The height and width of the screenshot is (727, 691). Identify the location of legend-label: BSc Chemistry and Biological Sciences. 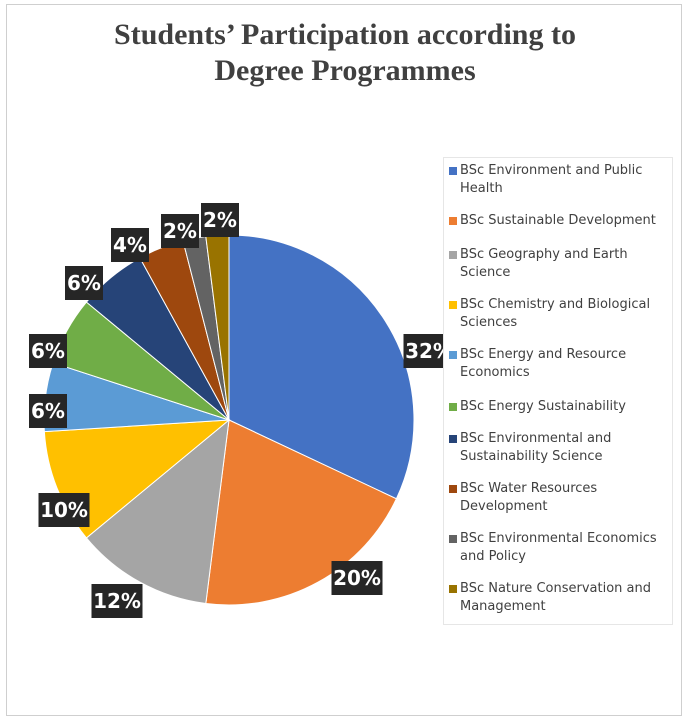
(555, 313).